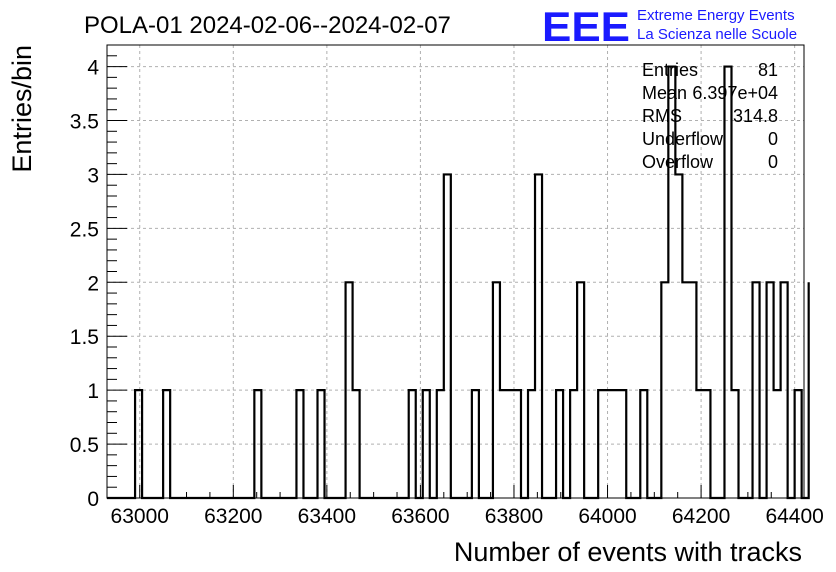 The width and height of the screenshot is (836, 572). Describe the element at coordinates (735, 93) in the screenshot. I see `stats-value: 6.397e+04` at that location.